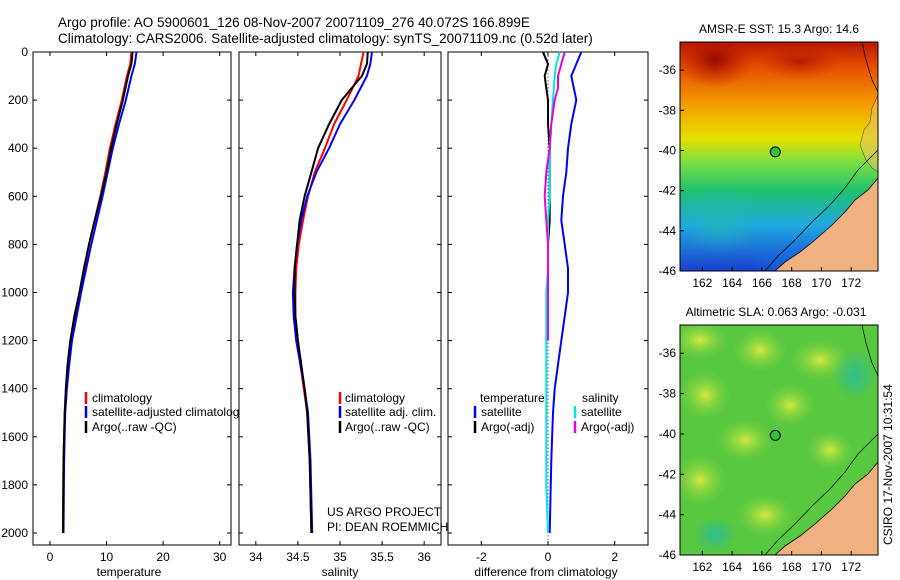 The image size is (900, 580). I want to click on map-y-tick-label-4-2: -40, so click(668, 434).